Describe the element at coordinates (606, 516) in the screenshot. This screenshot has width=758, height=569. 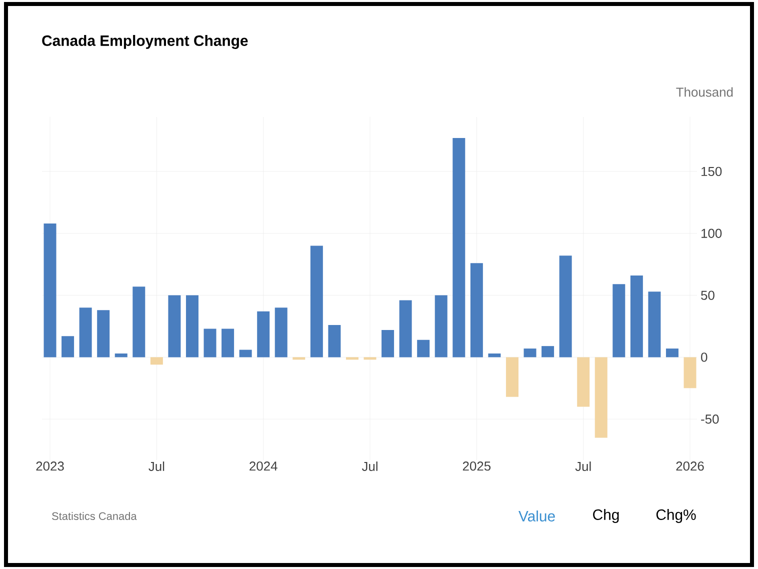
I see `text: Chg` at that location.